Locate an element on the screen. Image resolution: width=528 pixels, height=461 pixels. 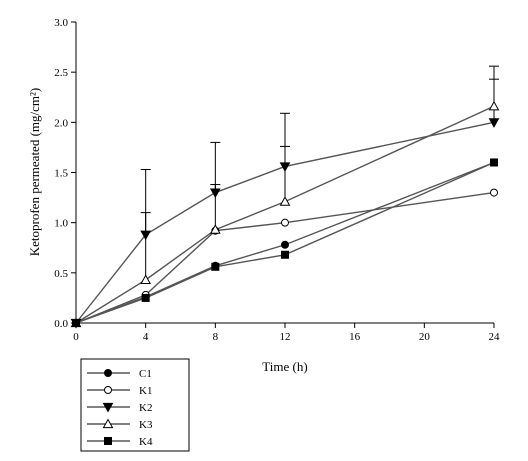
legend-label-c1: C1 is located at coordinates (145, 374).